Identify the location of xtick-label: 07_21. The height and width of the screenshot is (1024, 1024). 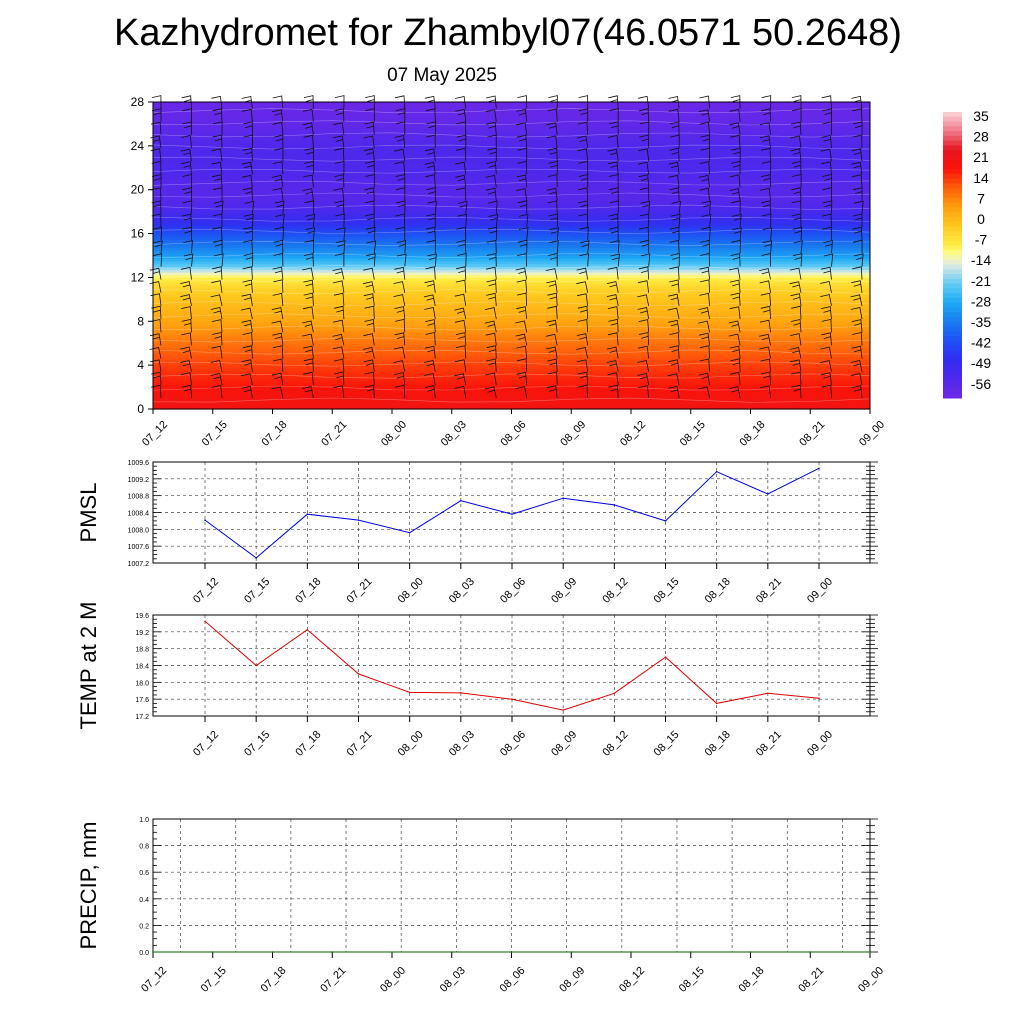
(360, 744).